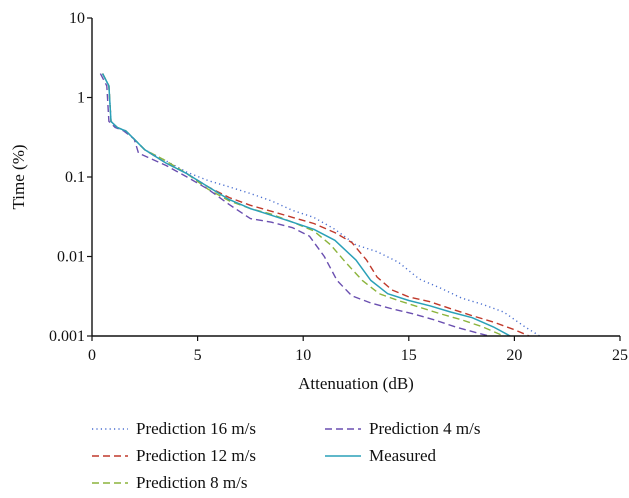 The height and width of the screenshot is (498, 629). I want to click on x-tick-label: 15, so click(409, 355).